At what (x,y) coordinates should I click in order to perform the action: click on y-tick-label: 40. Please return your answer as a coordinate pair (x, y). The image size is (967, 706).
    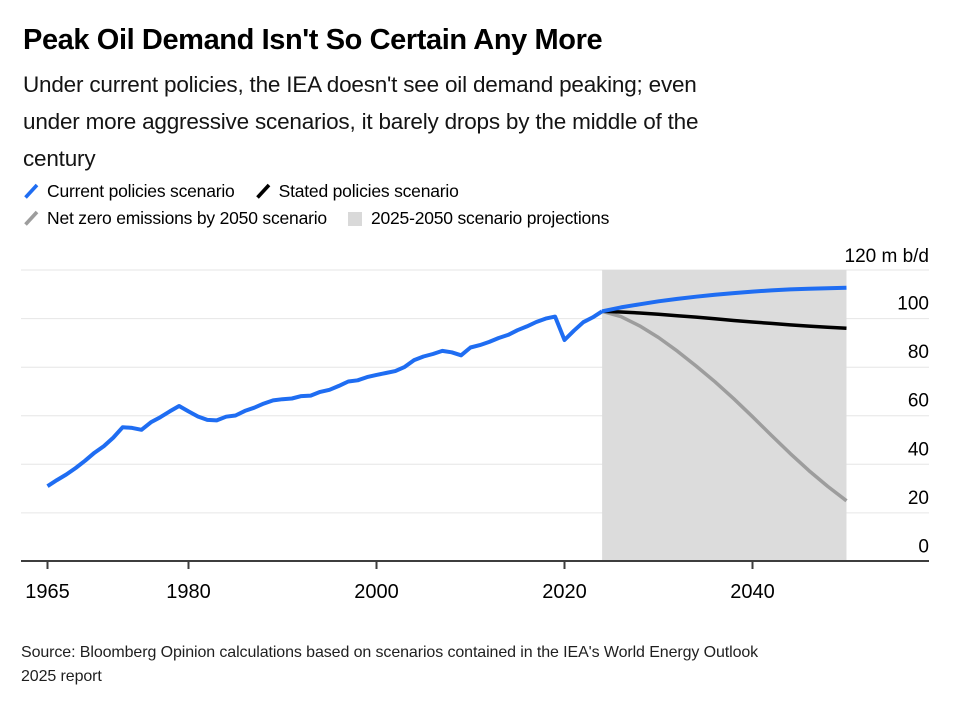
    Looking at the image, I should click on (918, 449).